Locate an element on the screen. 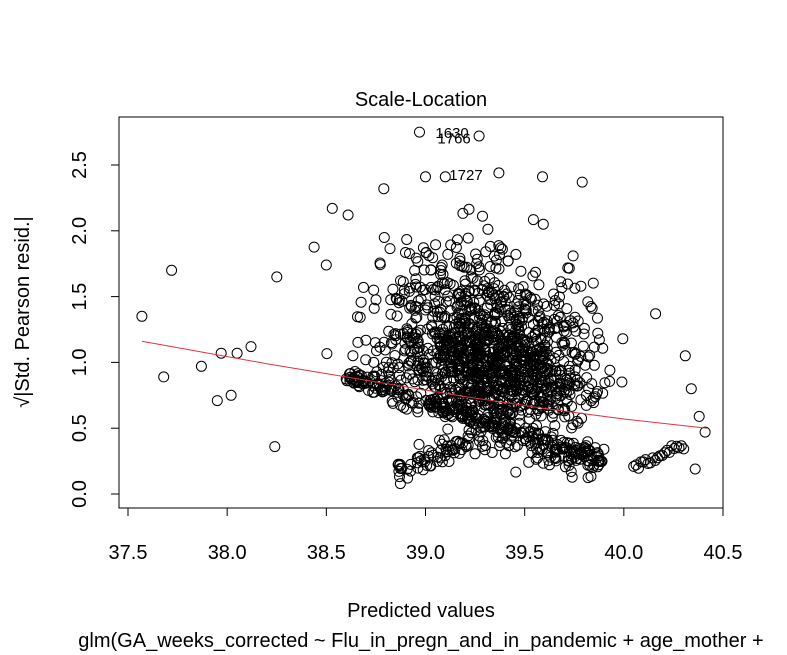 This screenshot has height=655, width=787. y-tick-label: 2.5 is located at coordinates (80, 165).